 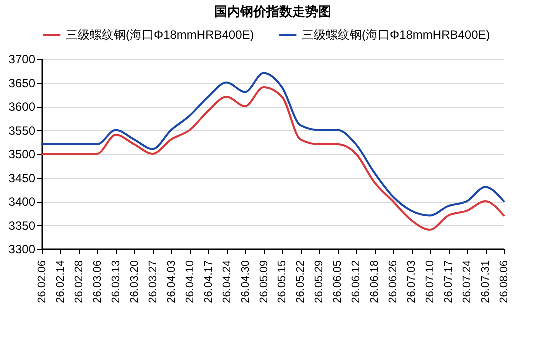 What do you see at coordinates (486, 282) in the screenshot?
I see `x-tick-label: 26.07.31` at bounding box center [486, 282].